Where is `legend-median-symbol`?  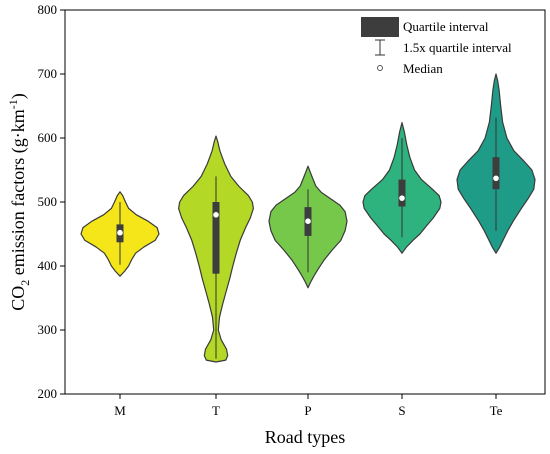 legend-median-symbol is located at coordinates (380, 68).